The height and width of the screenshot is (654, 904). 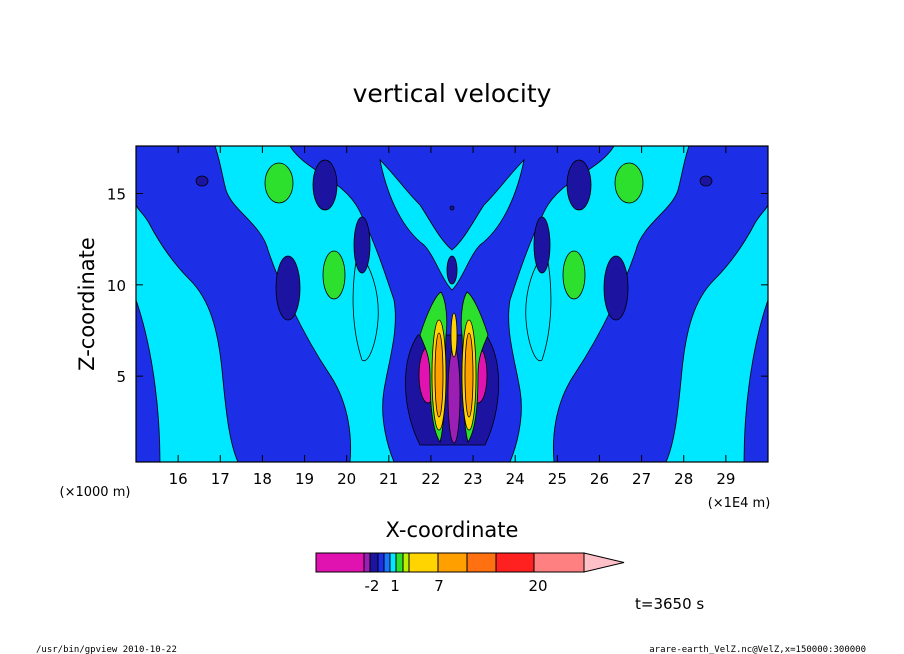 I want to click on core-orange-right, so click(x=469, y=375).